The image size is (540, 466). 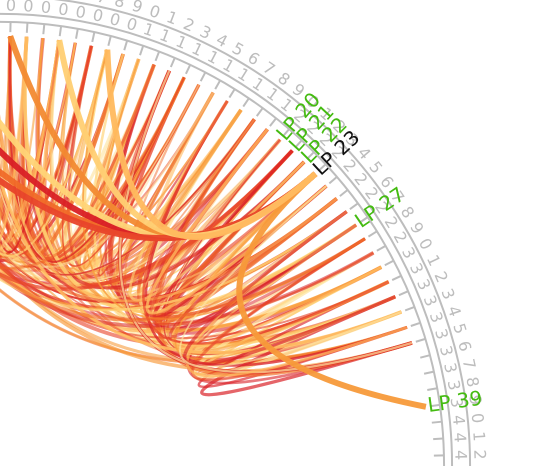 What do you see at coordinates (459, 328) in the screenshot?
I see `outer-ring-label: 5` at bounding box center [459, 328].